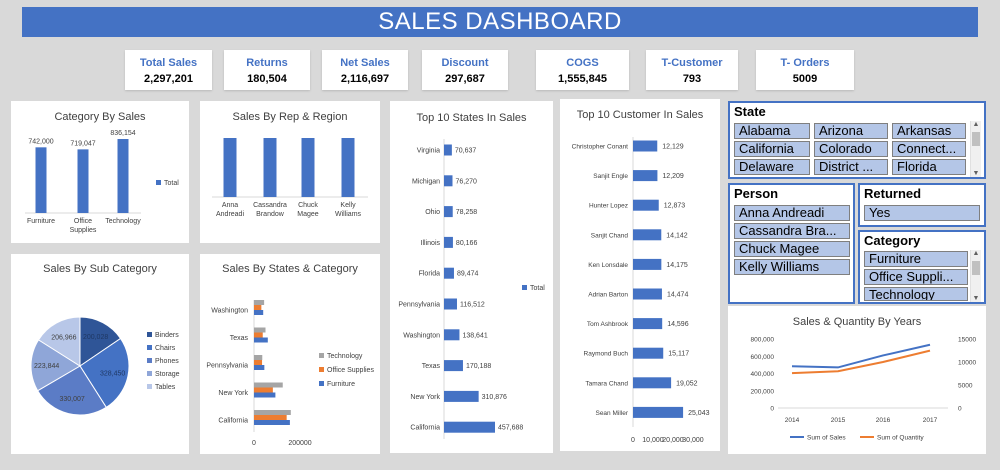 The height and width of the screenshot is (470, 1000). Describe the element at coordinates (290, 117) in the screenshot. I see `chart-title: Sales By Rep & Region` at that location.